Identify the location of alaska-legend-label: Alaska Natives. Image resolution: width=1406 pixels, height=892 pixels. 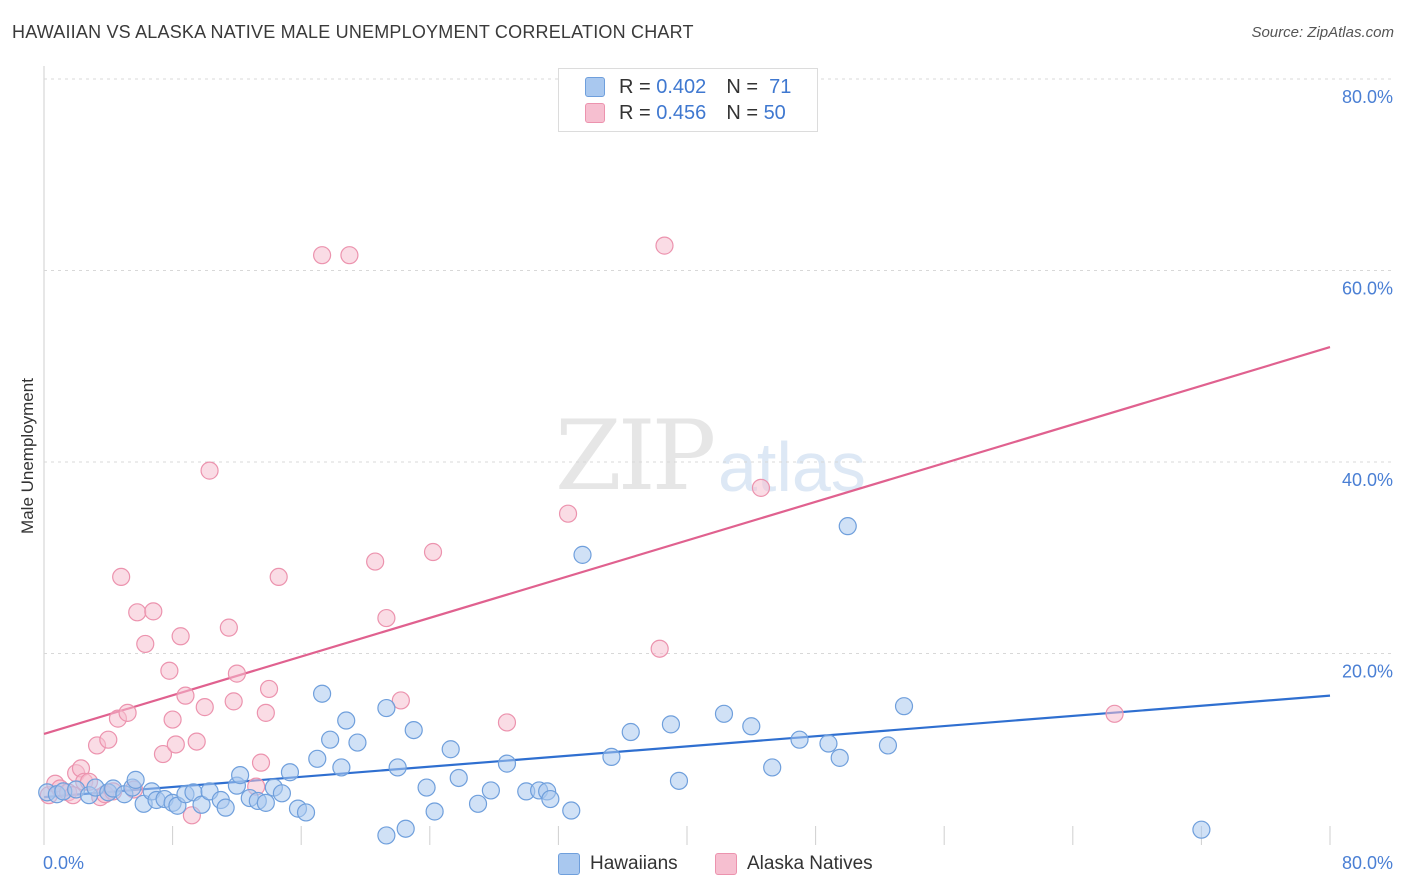
(810, 863).